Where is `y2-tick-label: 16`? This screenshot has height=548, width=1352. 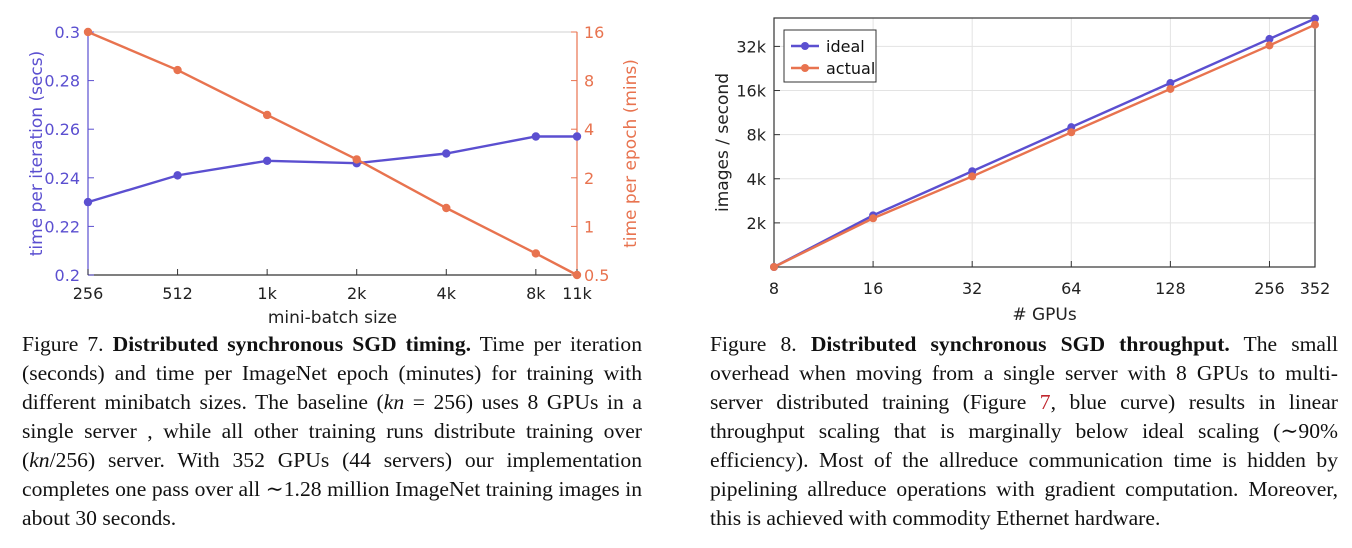 y2-tick-label: 16 is located at coordinates (594, 32).